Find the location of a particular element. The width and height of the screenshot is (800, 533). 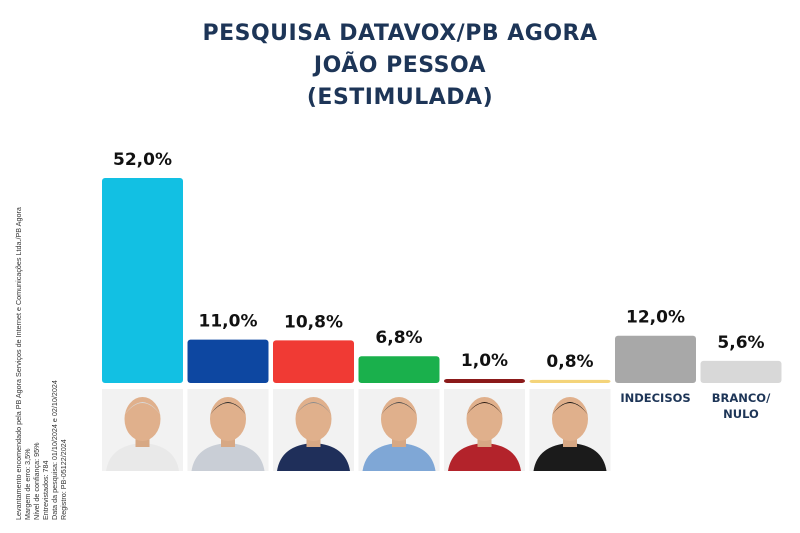

title-line-2: JOÃO PESSOA is located at coordinates (400, 65).